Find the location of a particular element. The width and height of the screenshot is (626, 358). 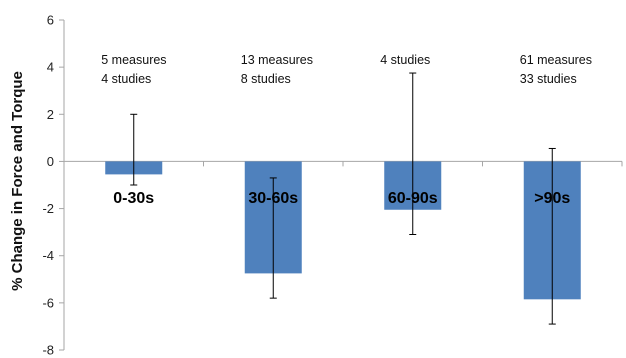

annotation-text: 33 studies is located at coordinates (548, 79).